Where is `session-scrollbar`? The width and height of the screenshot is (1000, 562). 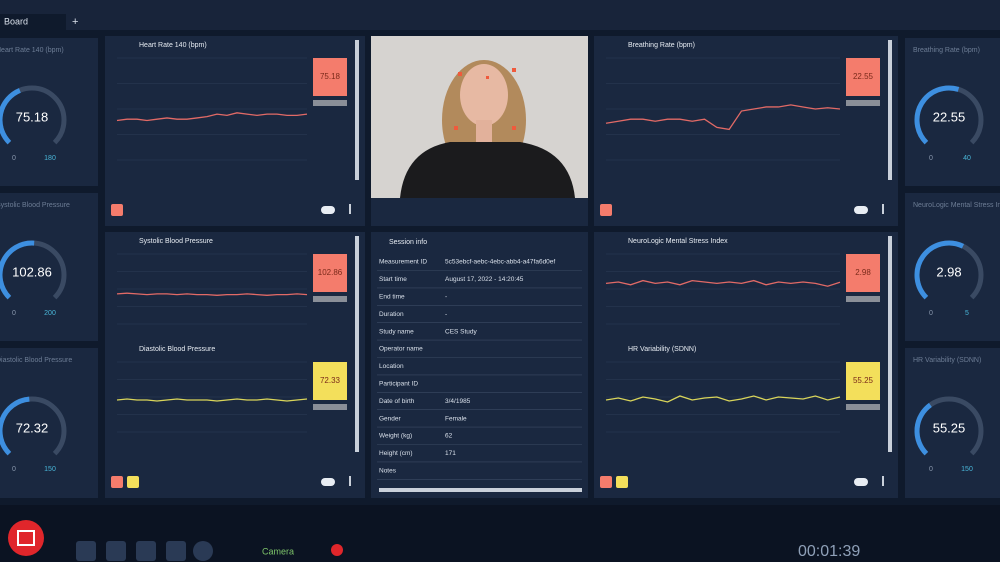 session-scrollbar is located at coordinates (480, 490).